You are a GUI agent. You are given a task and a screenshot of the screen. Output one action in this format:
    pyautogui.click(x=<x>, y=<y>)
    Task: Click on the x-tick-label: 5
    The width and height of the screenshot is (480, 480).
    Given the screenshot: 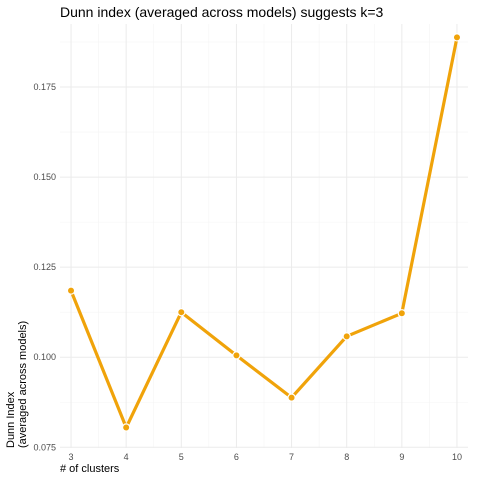 What is the action you would take?
    pyautogui.click(x=181, y=457)
    